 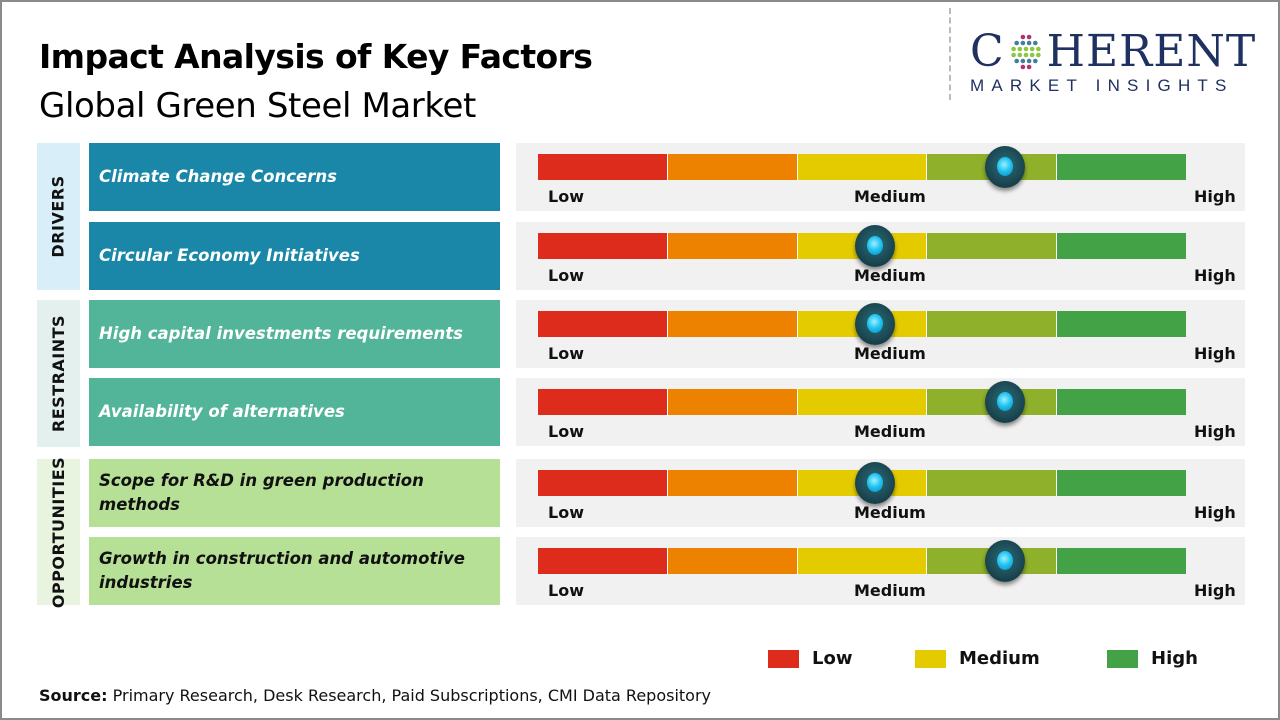 I want to click on logo-letters: HERENT, so click(x=1151, y=51).